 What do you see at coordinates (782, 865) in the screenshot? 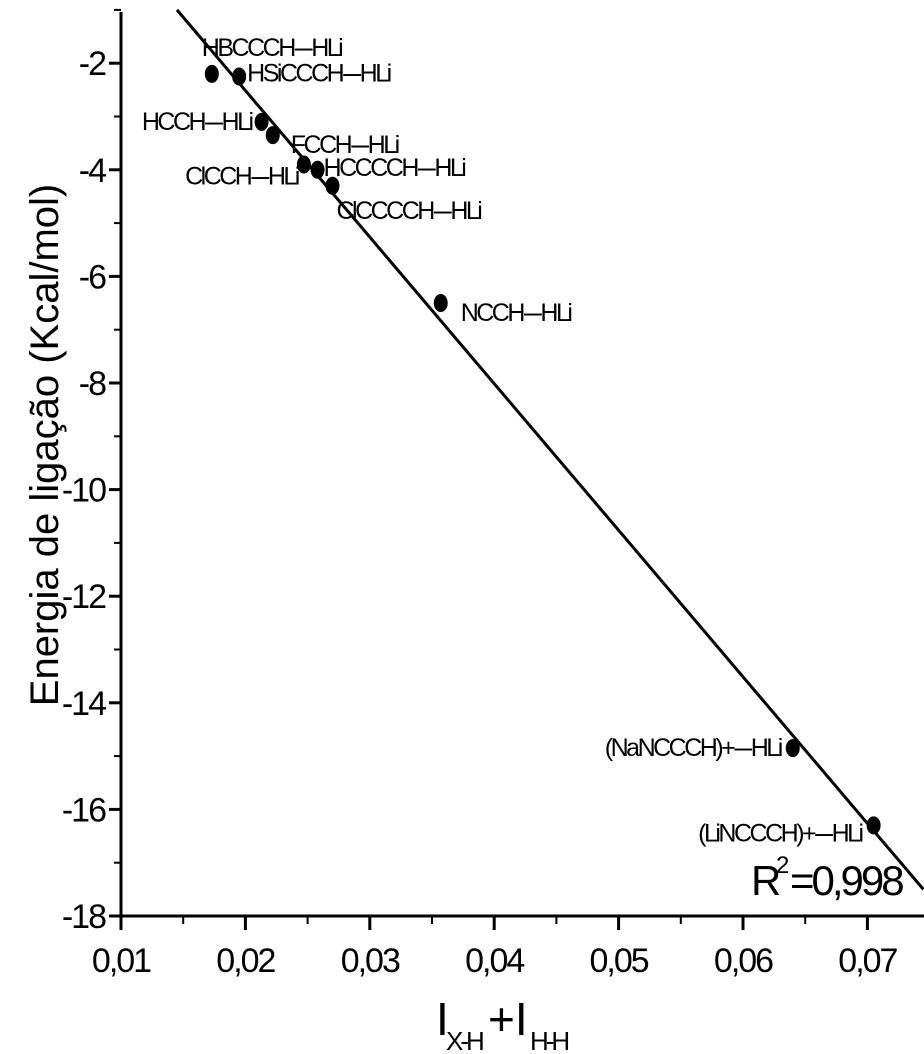
I see `r2-superscript: 2` at bounding box center [782, 865].